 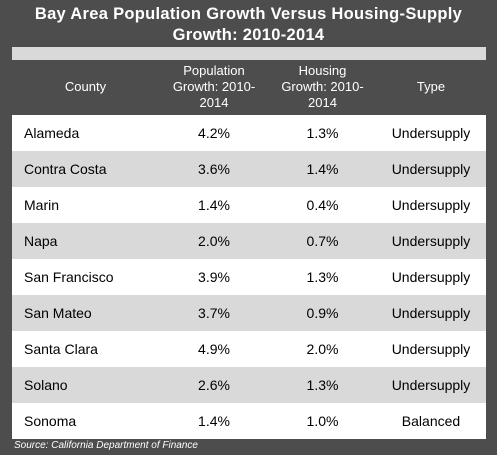 I want to click on header-housing-line-2: Growth: 2010-, so click(x=322, y=86).